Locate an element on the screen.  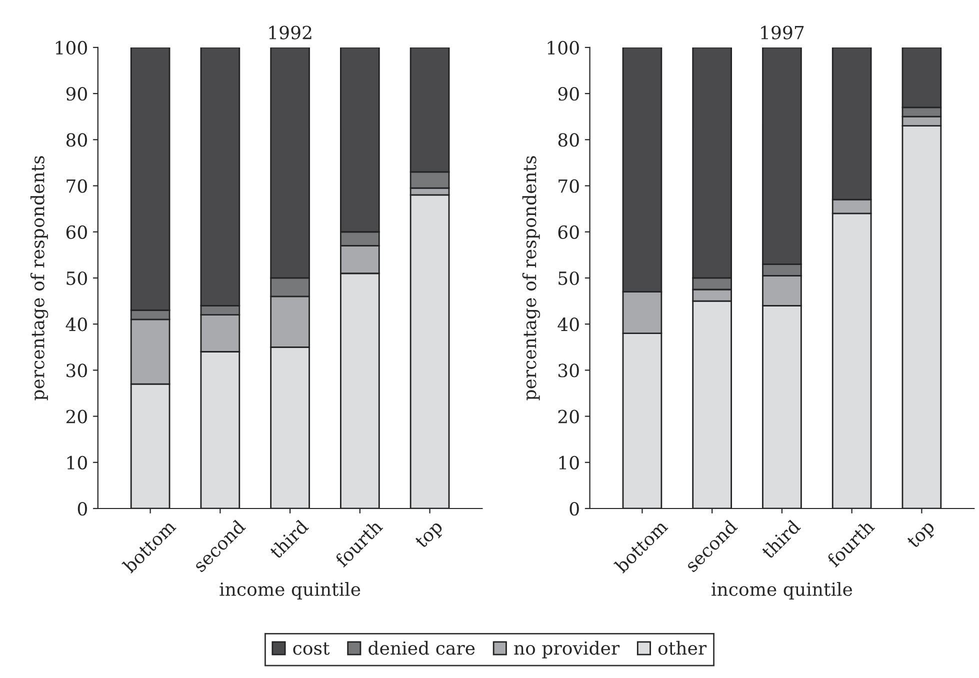
legend-label: other is located at coordinates (682, 647).